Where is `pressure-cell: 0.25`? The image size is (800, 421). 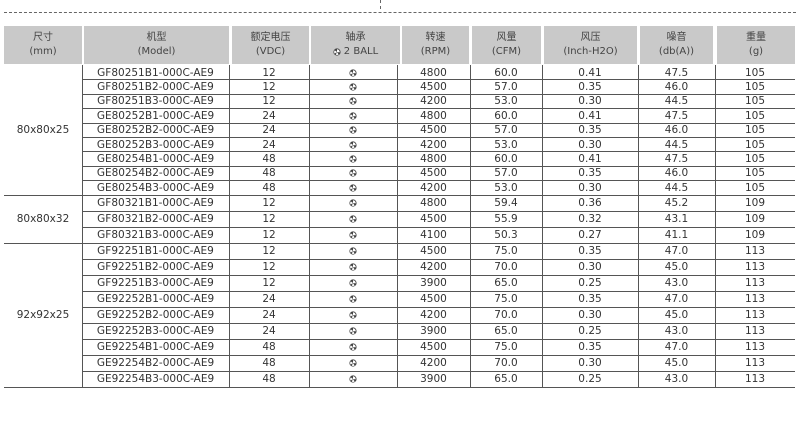 pressure-cell: 0.25 is located at coordinates (590, 379).